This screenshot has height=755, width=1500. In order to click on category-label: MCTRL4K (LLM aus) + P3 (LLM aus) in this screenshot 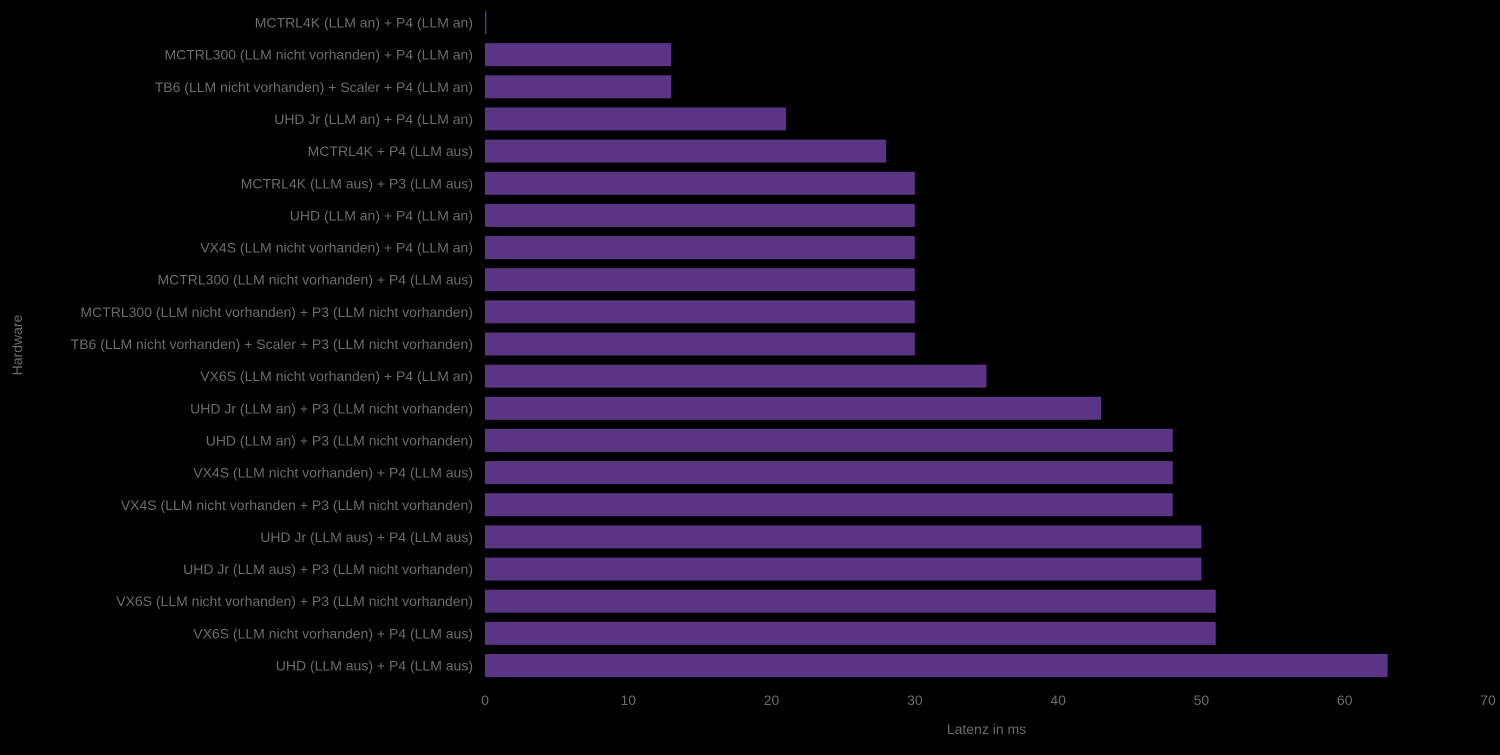, I will do `click(357, 183)`.